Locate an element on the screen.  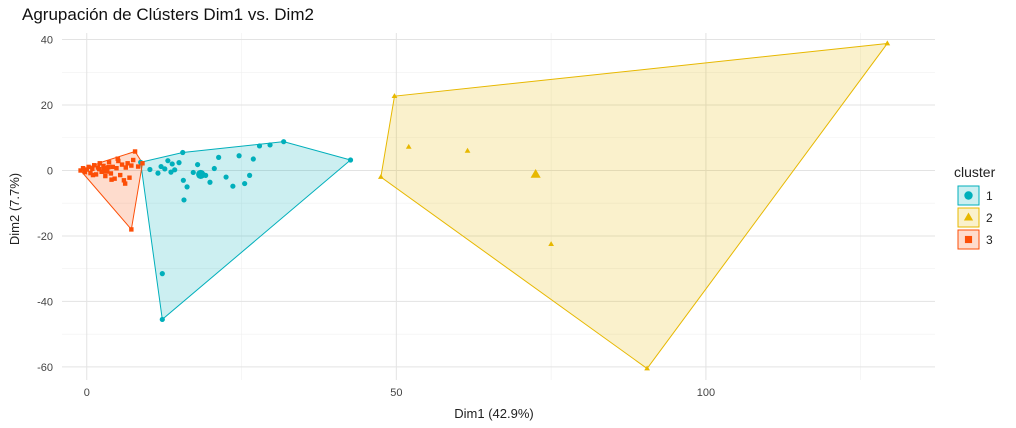
legend-label-3: 3 is located at coordinates (989, 240).